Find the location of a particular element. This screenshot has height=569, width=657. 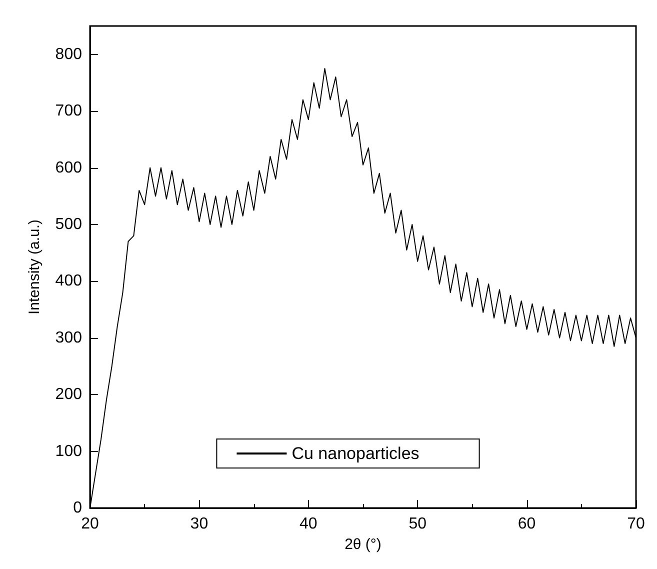

x-tick-label: 70 is located at coordinates (636, 524).